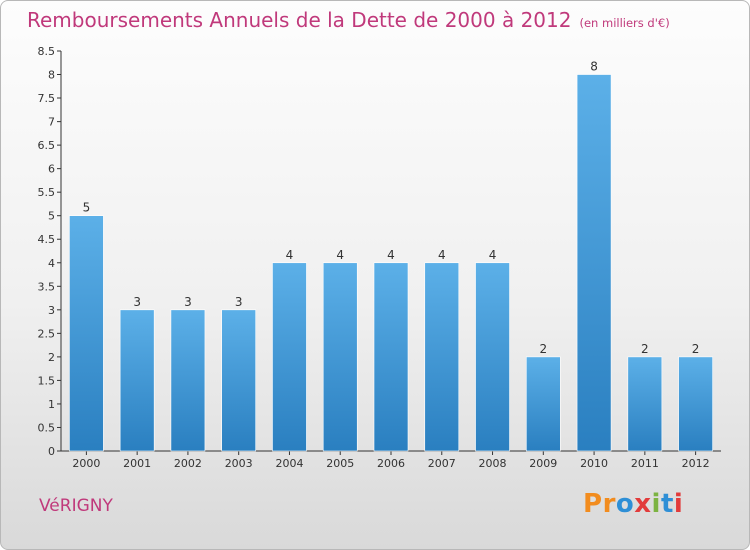 The height and width of the screenshot is (550, 750). I want to click on x-tick-label: 2007, so click(442, 463).